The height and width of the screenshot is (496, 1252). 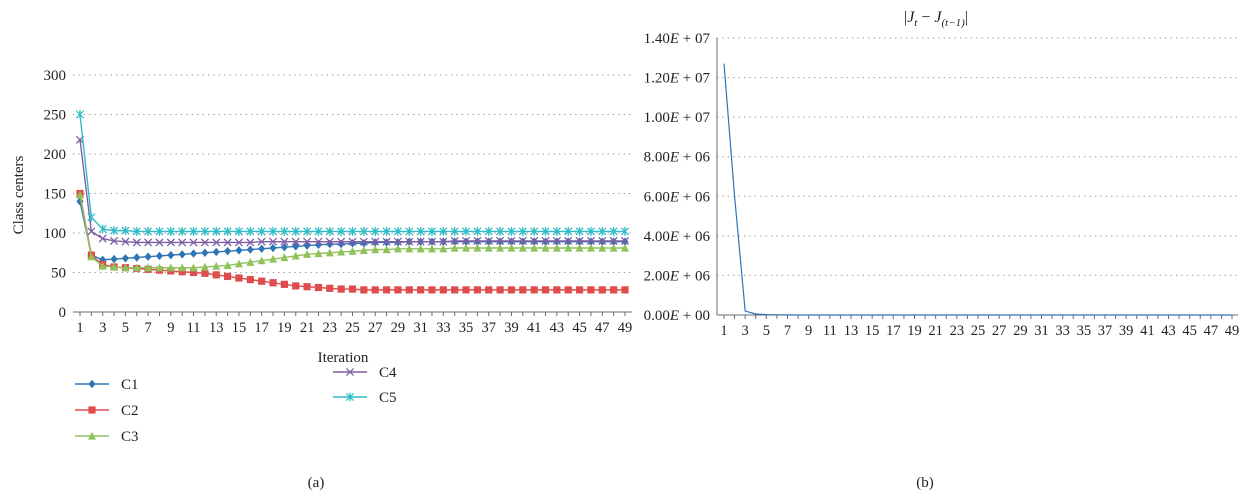 What do you see at coordinates (130, 411) in the screenshot?
I see `legend-label: C2` at bounding box center [130, 411].